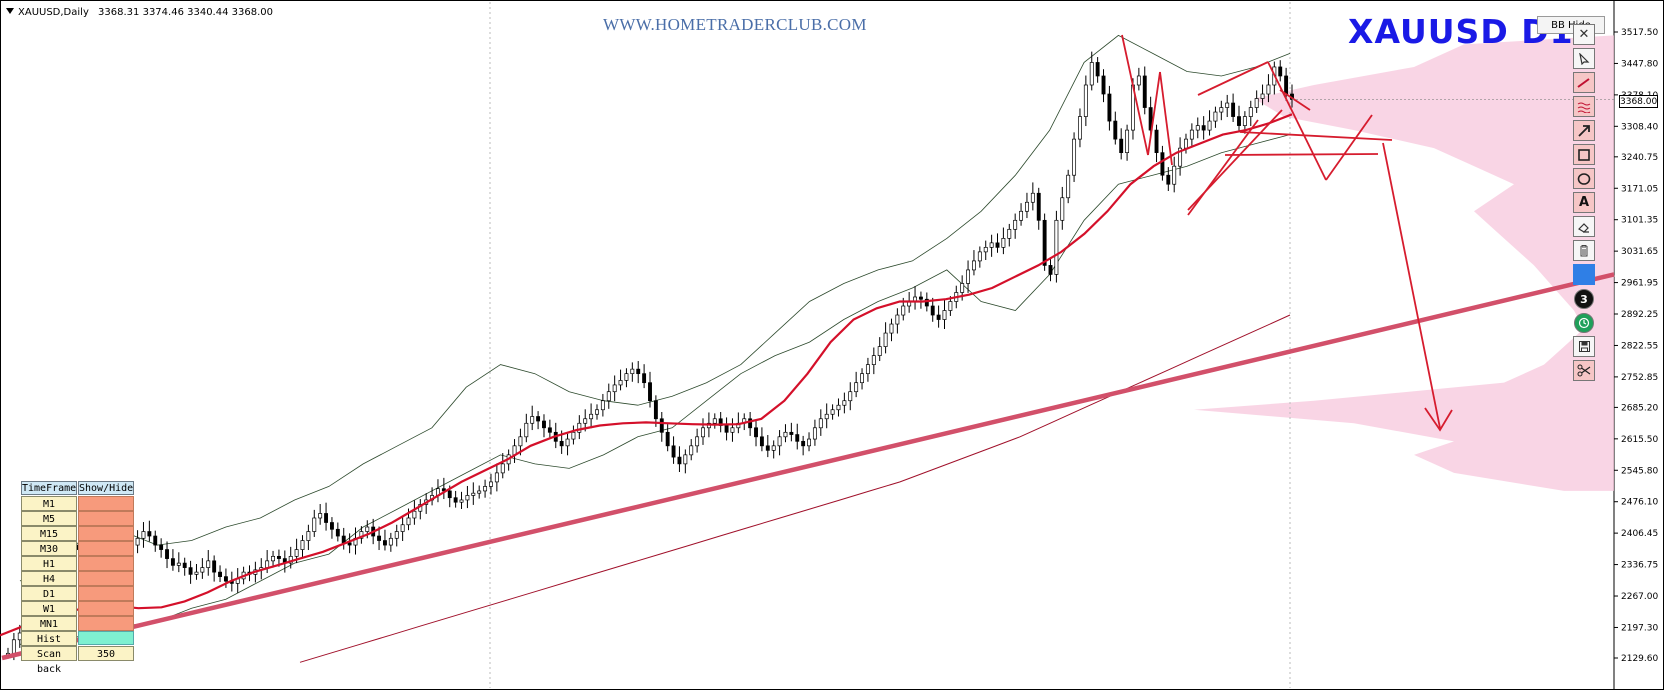 The width and height of the screenshot is (1664, 690). Describe the element at coordinates (735, 24) in the screenshot. I see `watermark-text: WWW.HOMETRADERCLUB.COM` at that location.